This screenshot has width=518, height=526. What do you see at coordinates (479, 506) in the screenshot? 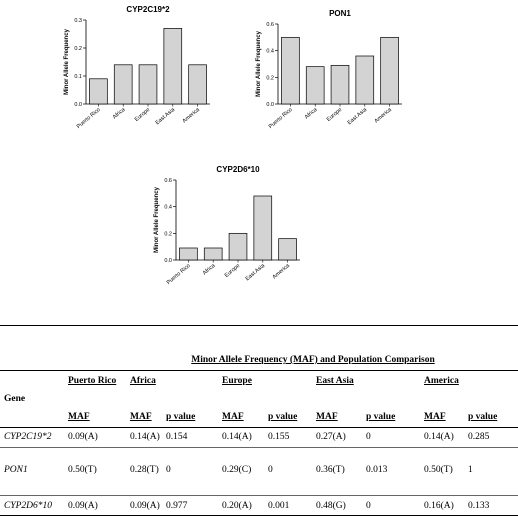
I see `table-cell: 0.133` at bounding box center [479, 506].